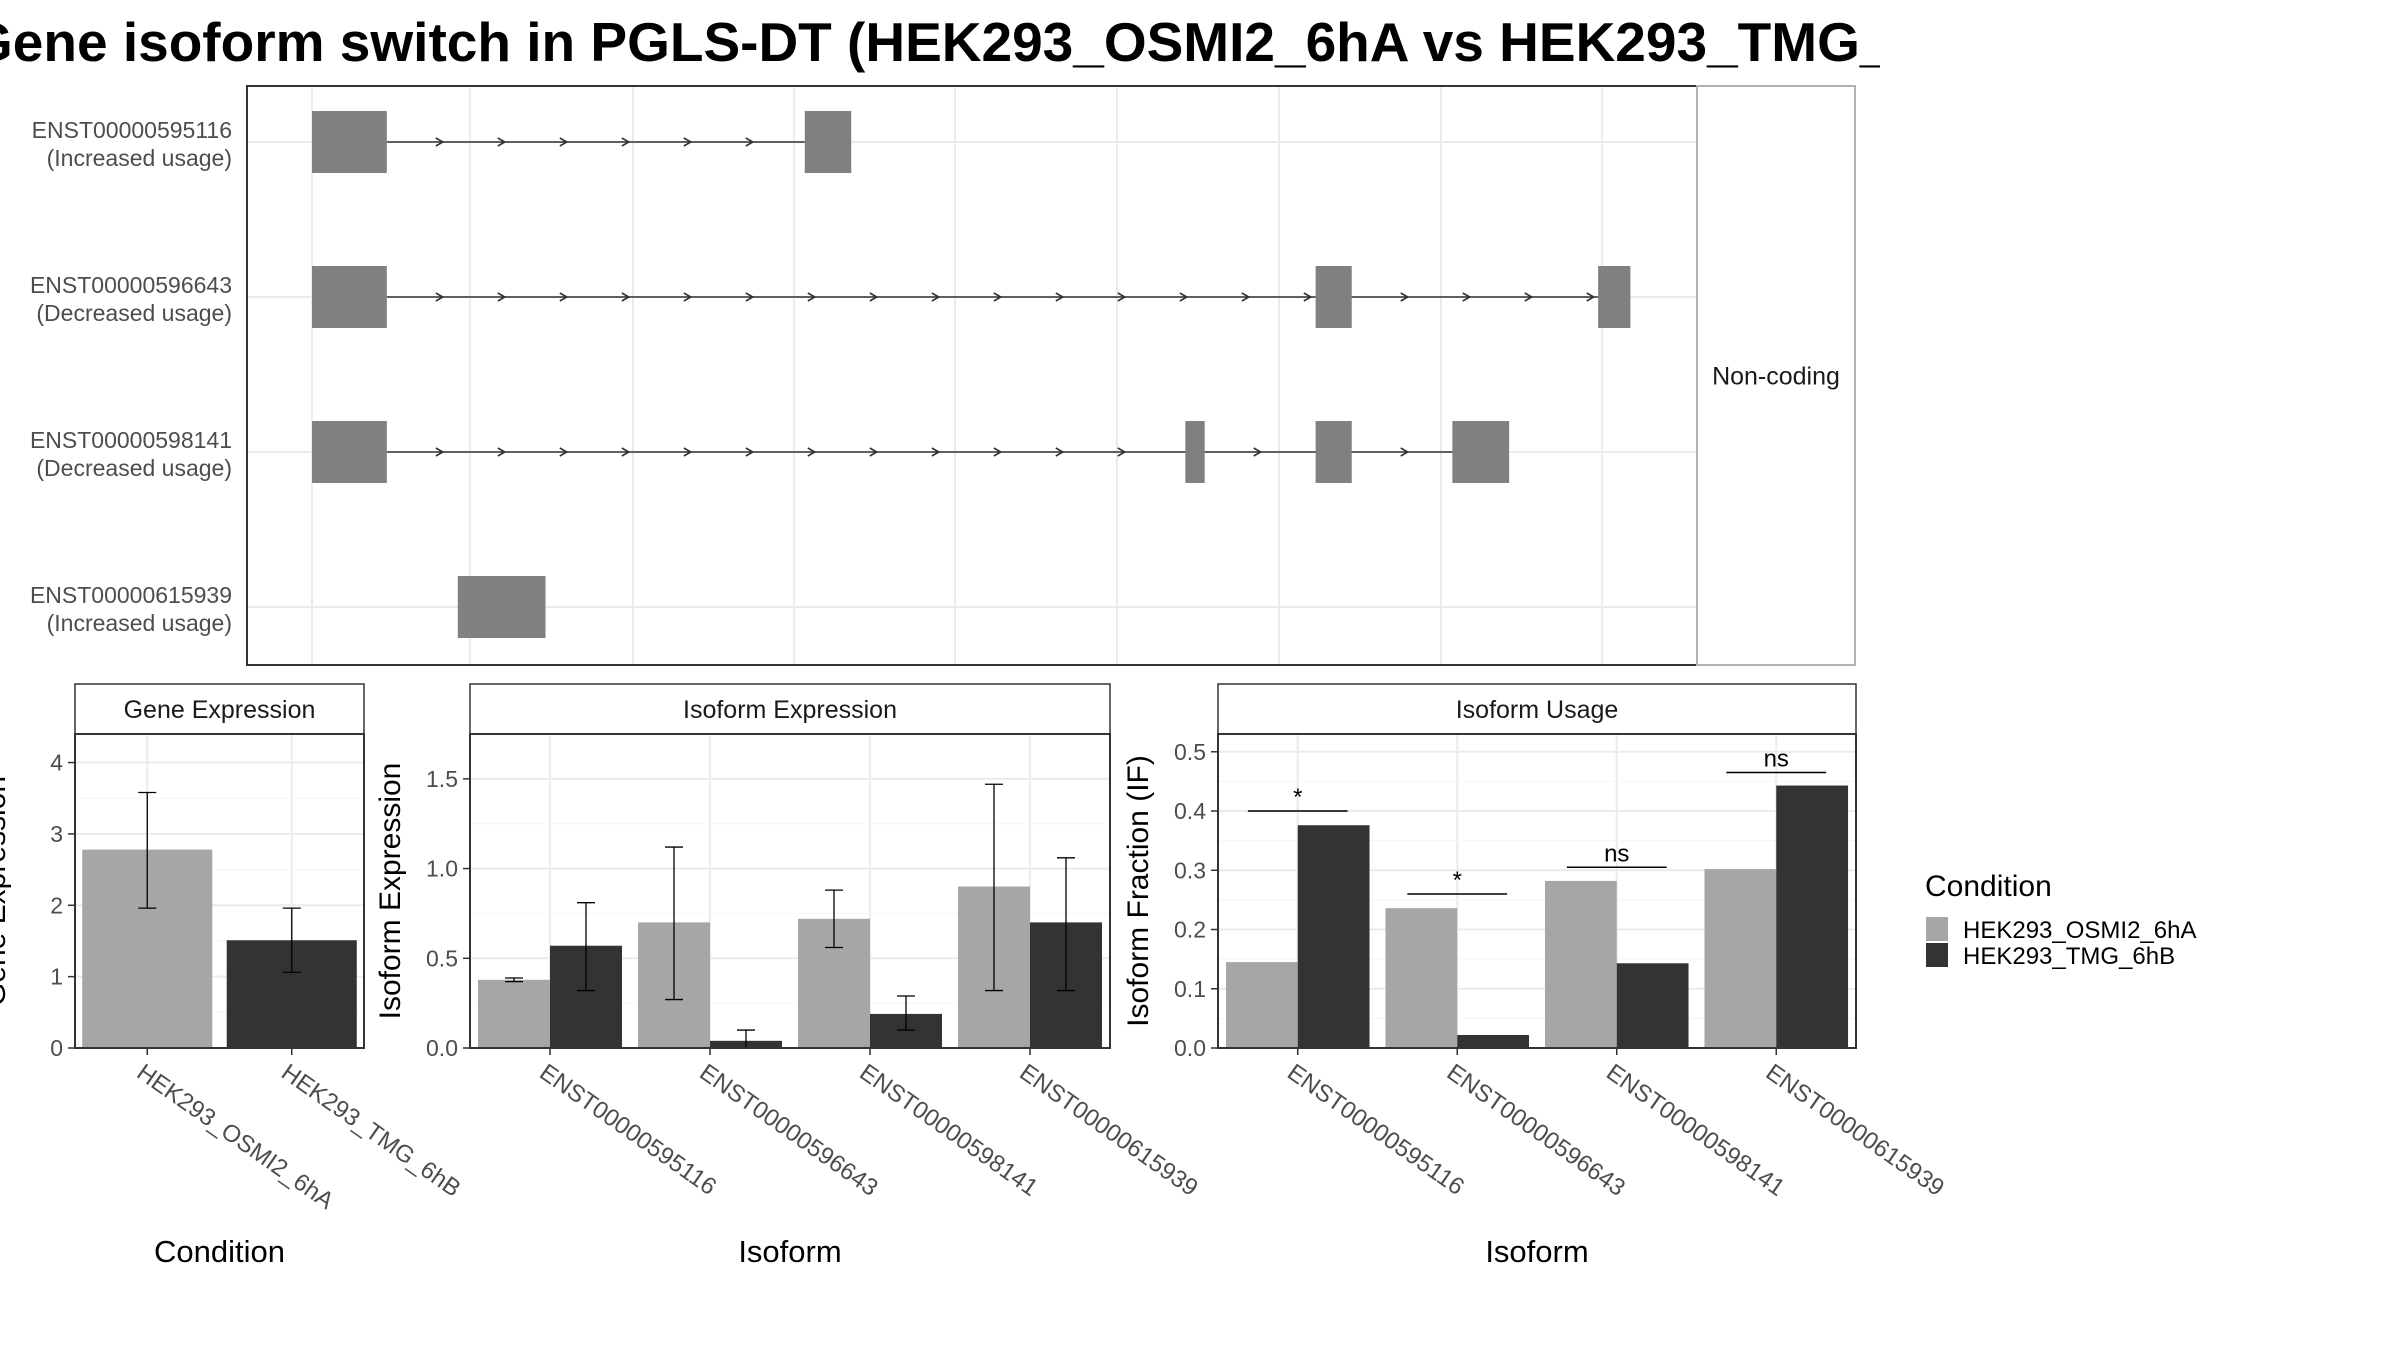 The height and width of the screenshot is (1350, 2400). Describe the element at coordinates (442, 779) in the screenshot. I see `y-tick-label: 1.5` at that location.